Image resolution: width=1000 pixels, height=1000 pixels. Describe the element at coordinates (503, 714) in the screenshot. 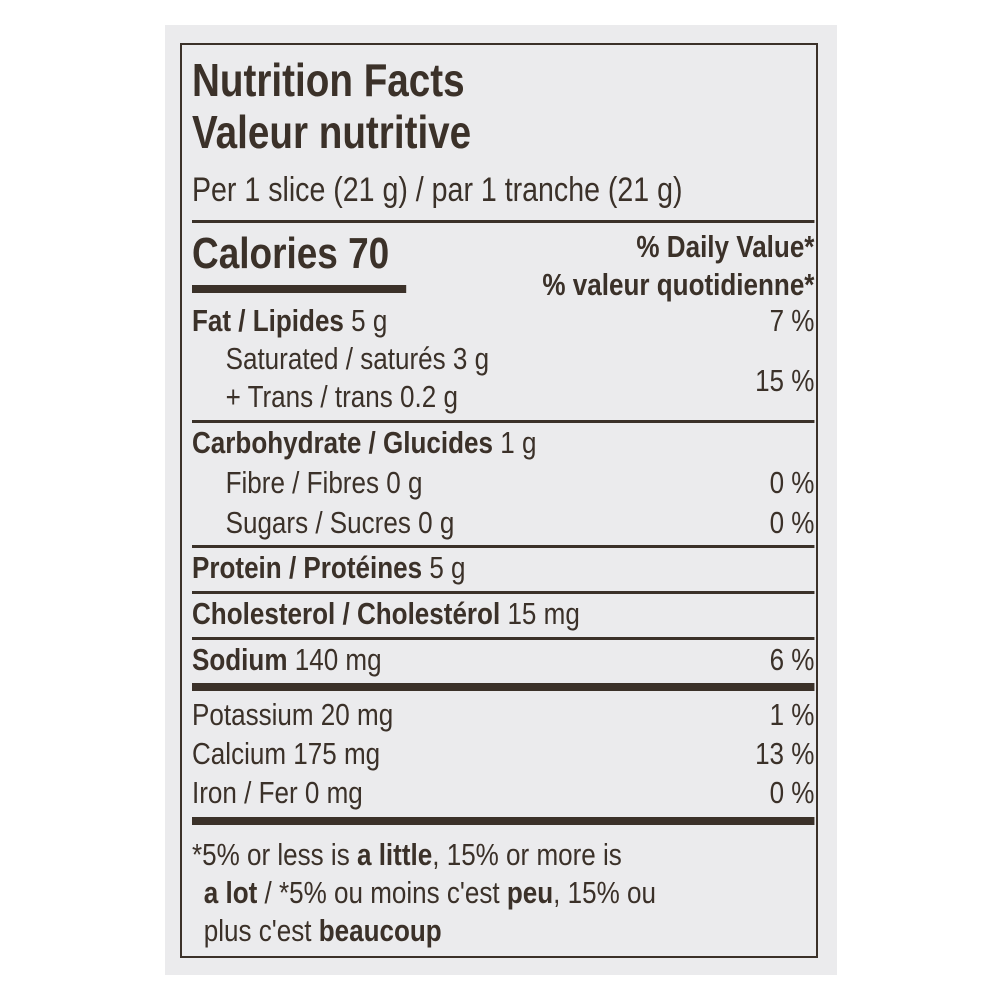

I see `row-potassium: Potassium 20 mg 1 %` at that location.